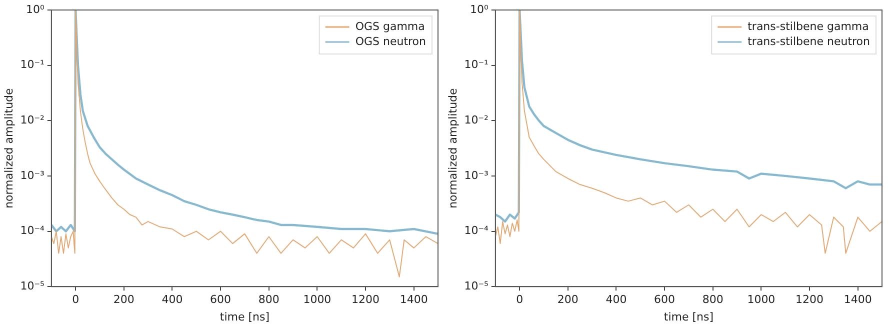 The width and height of the screenshot is (889, 325). Describe the element at coordinates (390, 26) in the screenshot. I see `legend-label: OGS gamma` at that location.